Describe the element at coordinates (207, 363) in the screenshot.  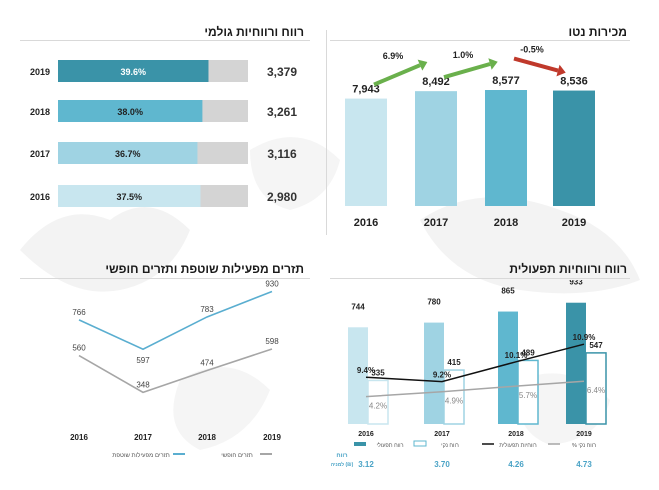
I see `cash-flow-label-1-2018: 474` at that location.